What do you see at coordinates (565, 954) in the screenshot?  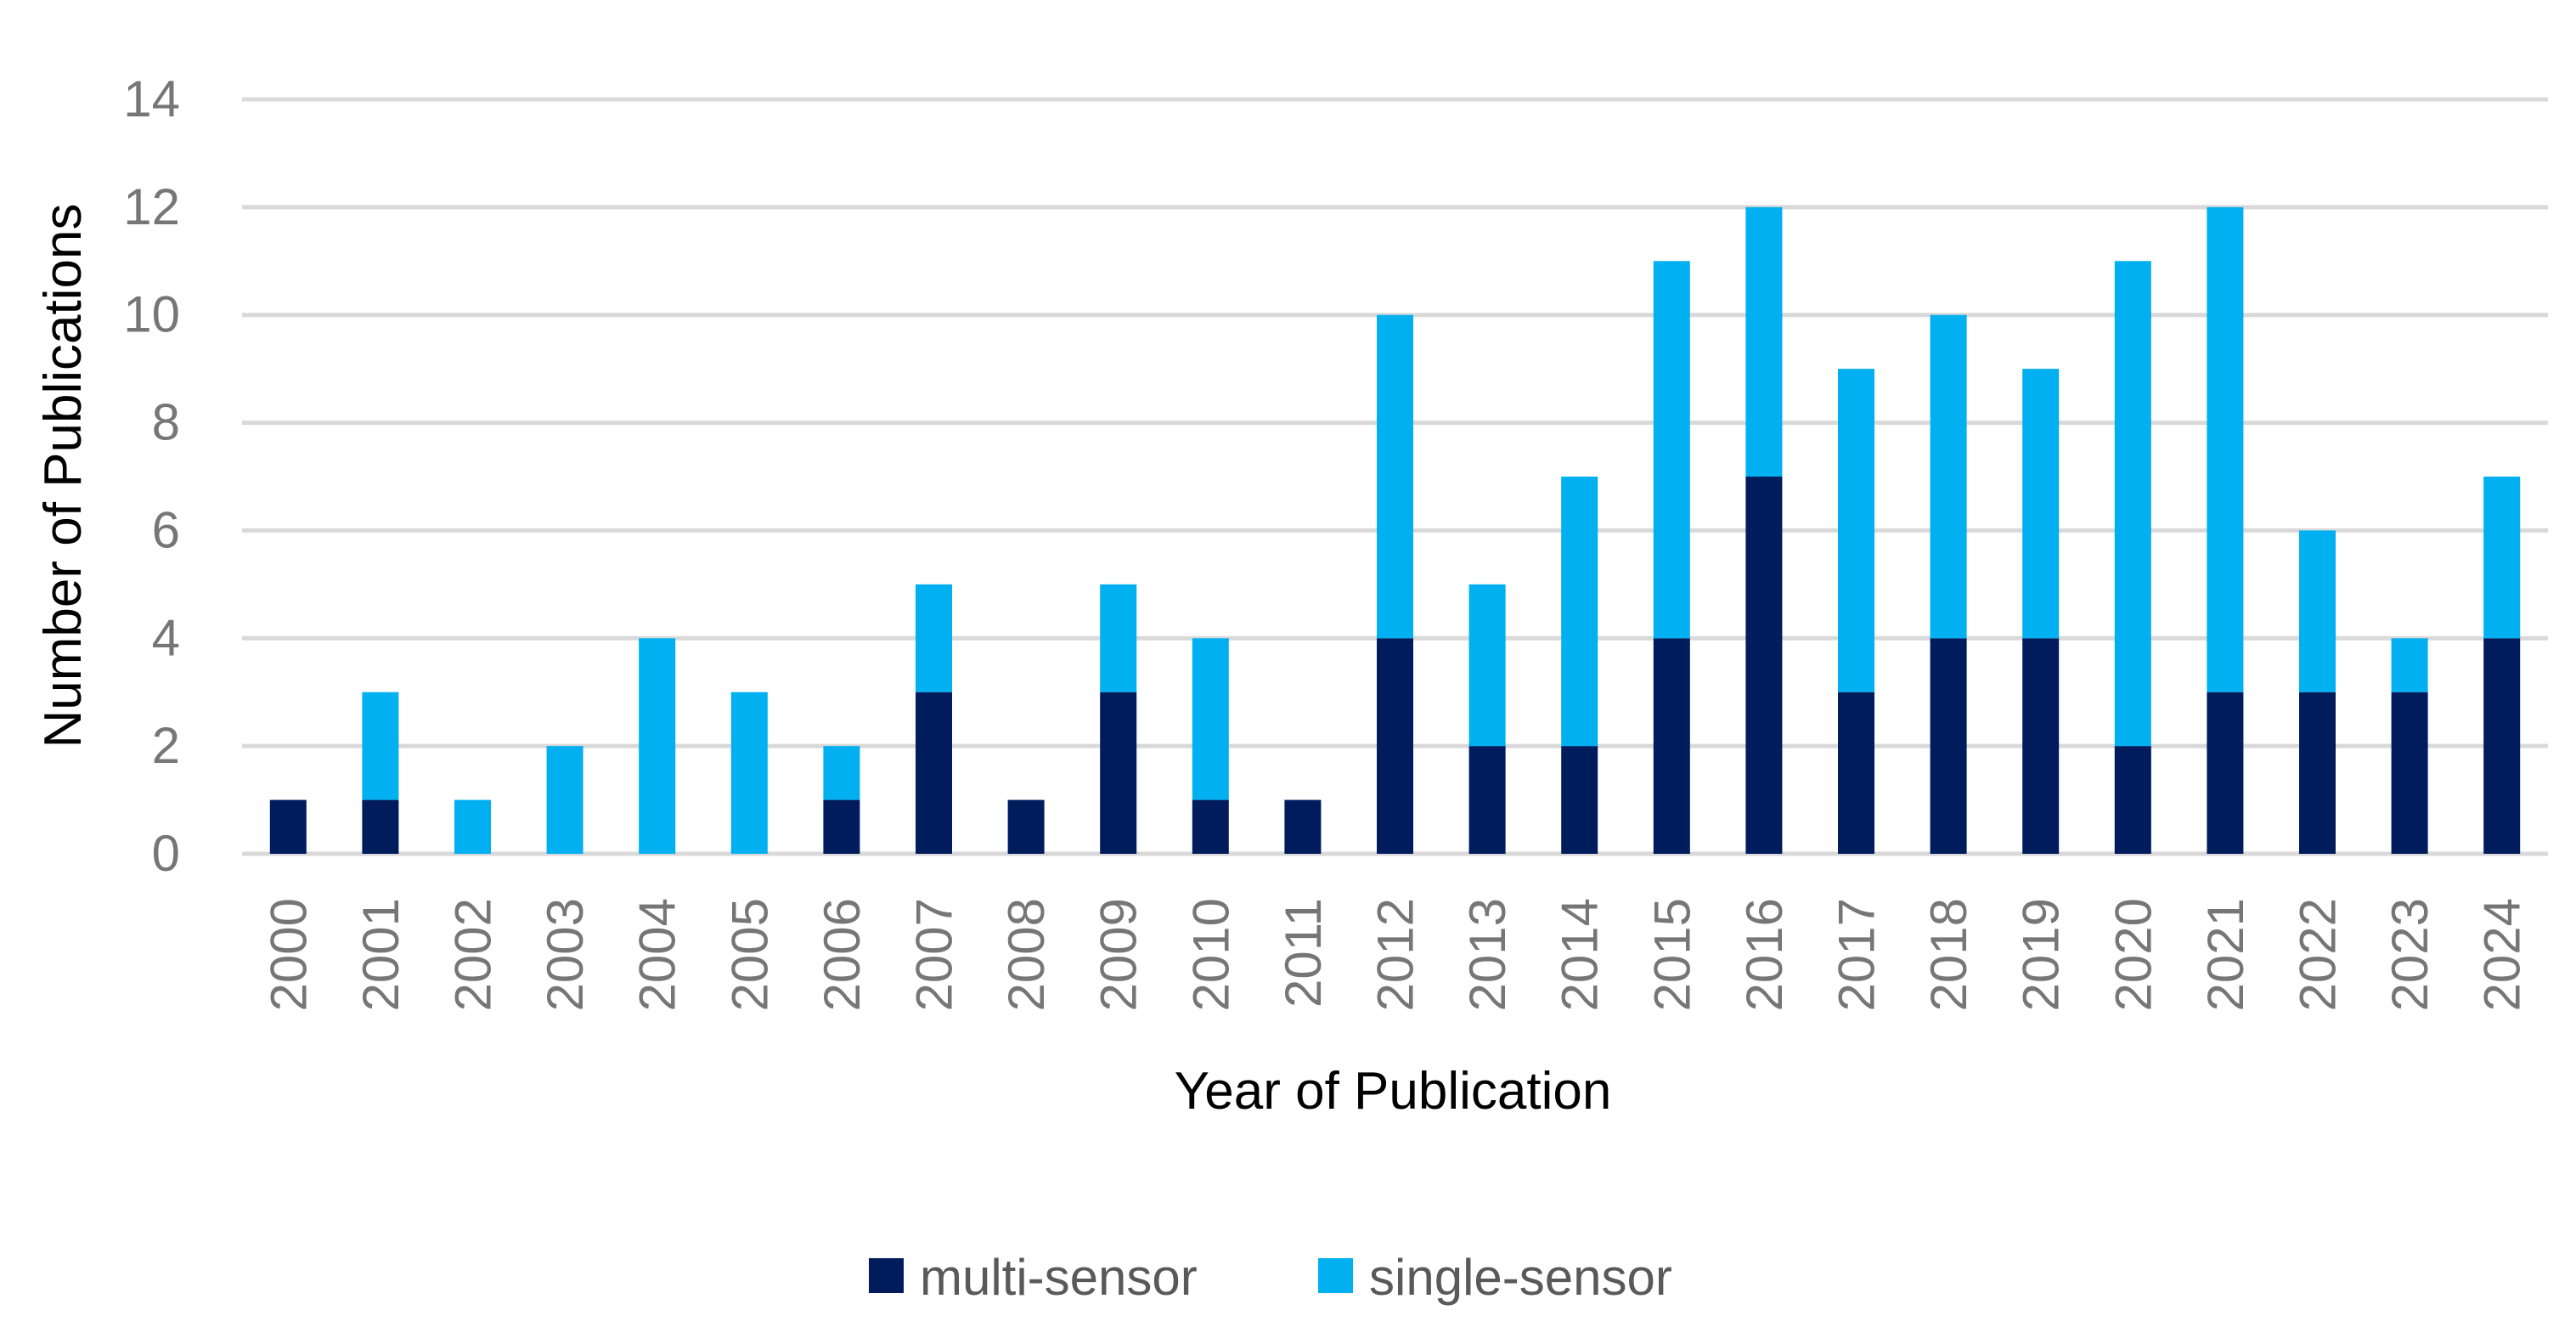 I see `x-tick-label-2003: 2003` at bounding box center [565, 954].